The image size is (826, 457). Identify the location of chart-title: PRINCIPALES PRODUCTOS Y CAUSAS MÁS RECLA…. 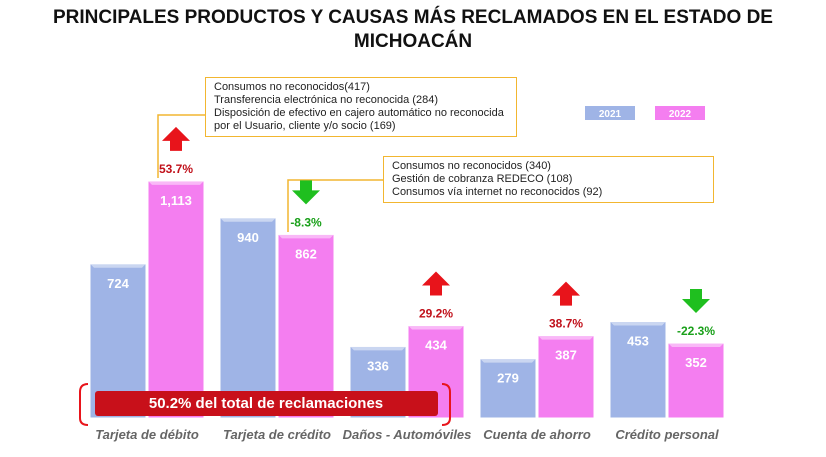
(413, 29).